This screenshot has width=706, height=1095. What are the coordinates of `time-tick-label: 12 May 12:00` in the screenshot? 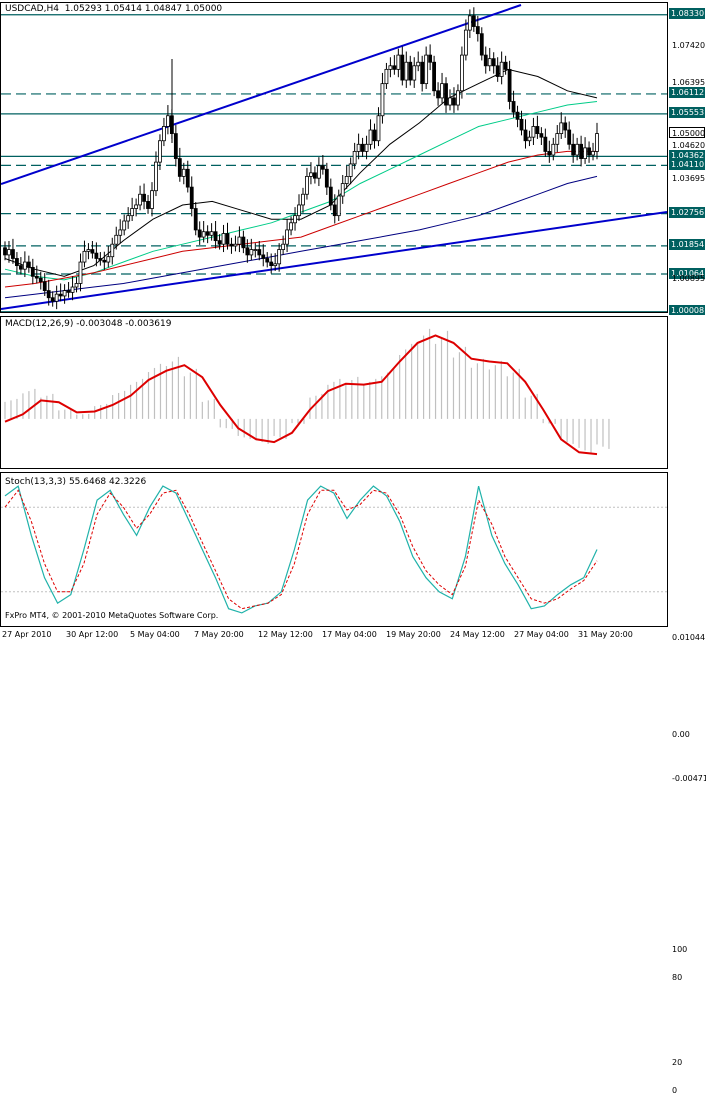 It's located at (285, 634).